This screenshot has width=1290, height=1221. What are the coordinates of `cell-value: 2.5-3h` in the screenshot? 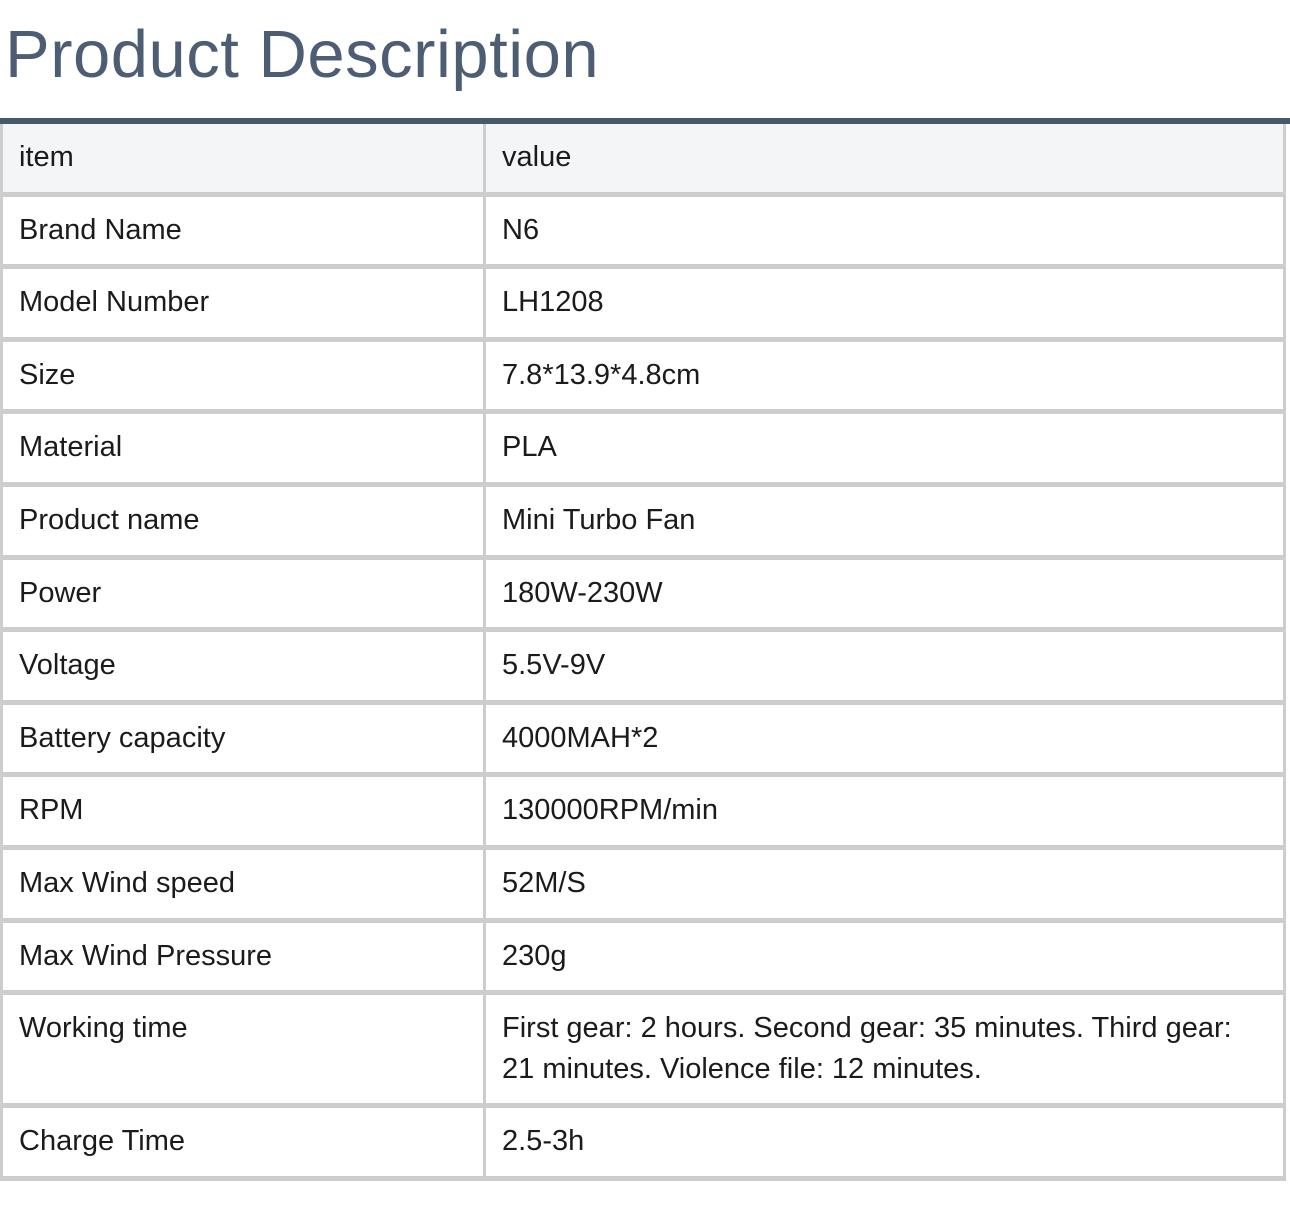 It's located at (884, 1142).